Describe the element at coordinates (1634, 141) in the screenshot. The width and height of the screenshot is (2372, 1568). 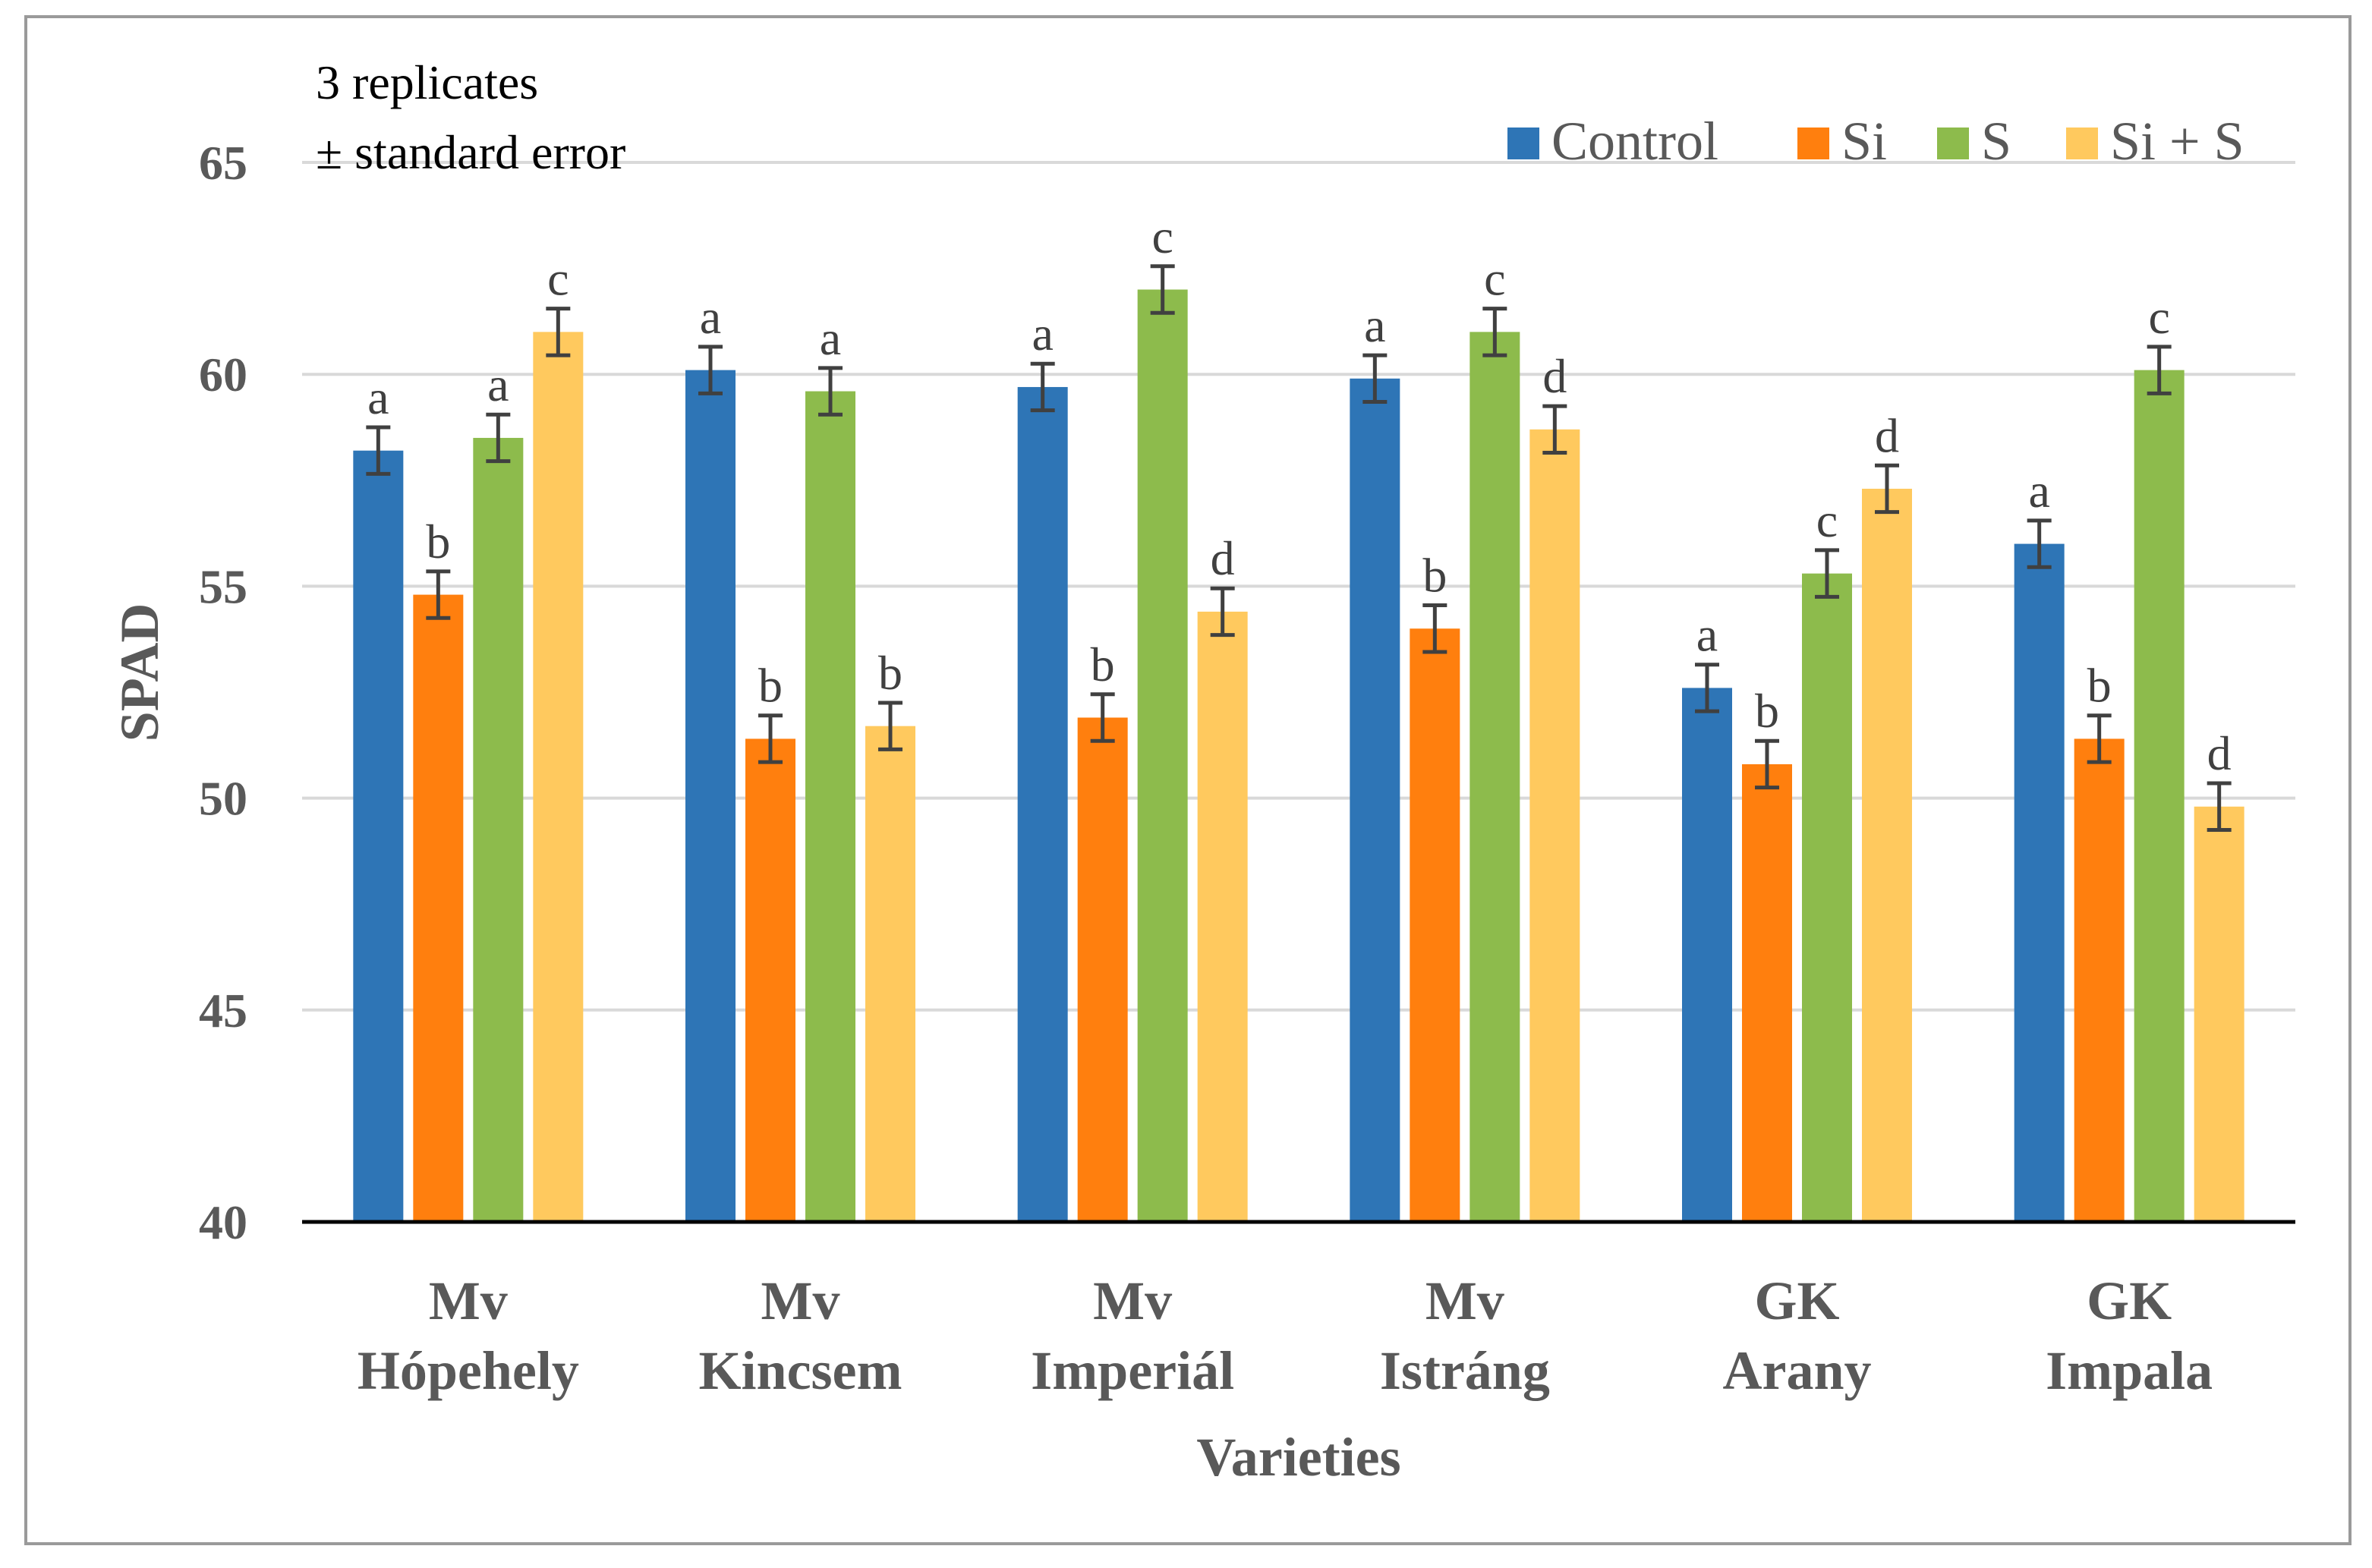
I see `legend-label-control: Control` at that location.